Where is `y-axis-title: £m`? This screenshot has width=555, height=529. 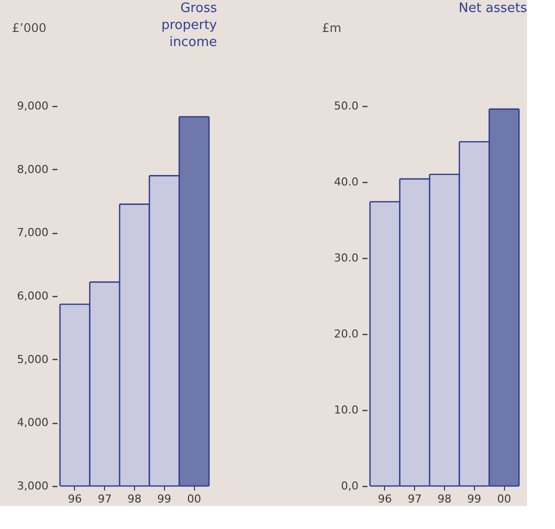 y-axis-title: £m is located at coordinates (332, 28).